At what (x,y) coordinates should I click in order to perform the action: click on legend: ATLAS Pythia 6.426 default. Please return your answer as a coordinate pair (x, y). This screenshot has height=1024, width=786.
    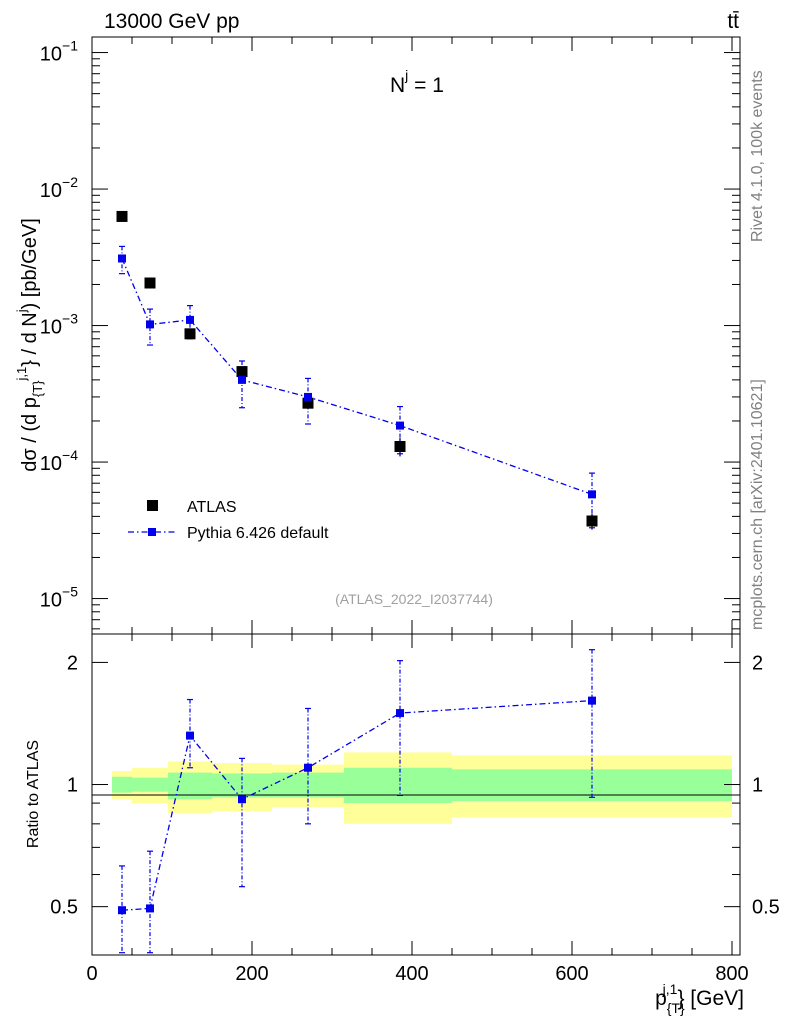
    Looking at the image, I should click on (228, 520).